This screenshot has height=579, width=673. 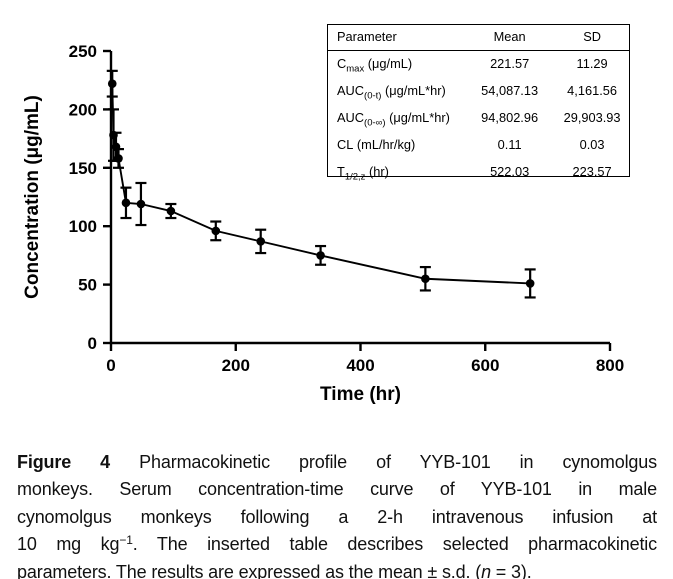 What do you see at coordinates (373, 96) in the screenshot?
I see `param-subscript: (0-t)` at bounding box center [373, 96].